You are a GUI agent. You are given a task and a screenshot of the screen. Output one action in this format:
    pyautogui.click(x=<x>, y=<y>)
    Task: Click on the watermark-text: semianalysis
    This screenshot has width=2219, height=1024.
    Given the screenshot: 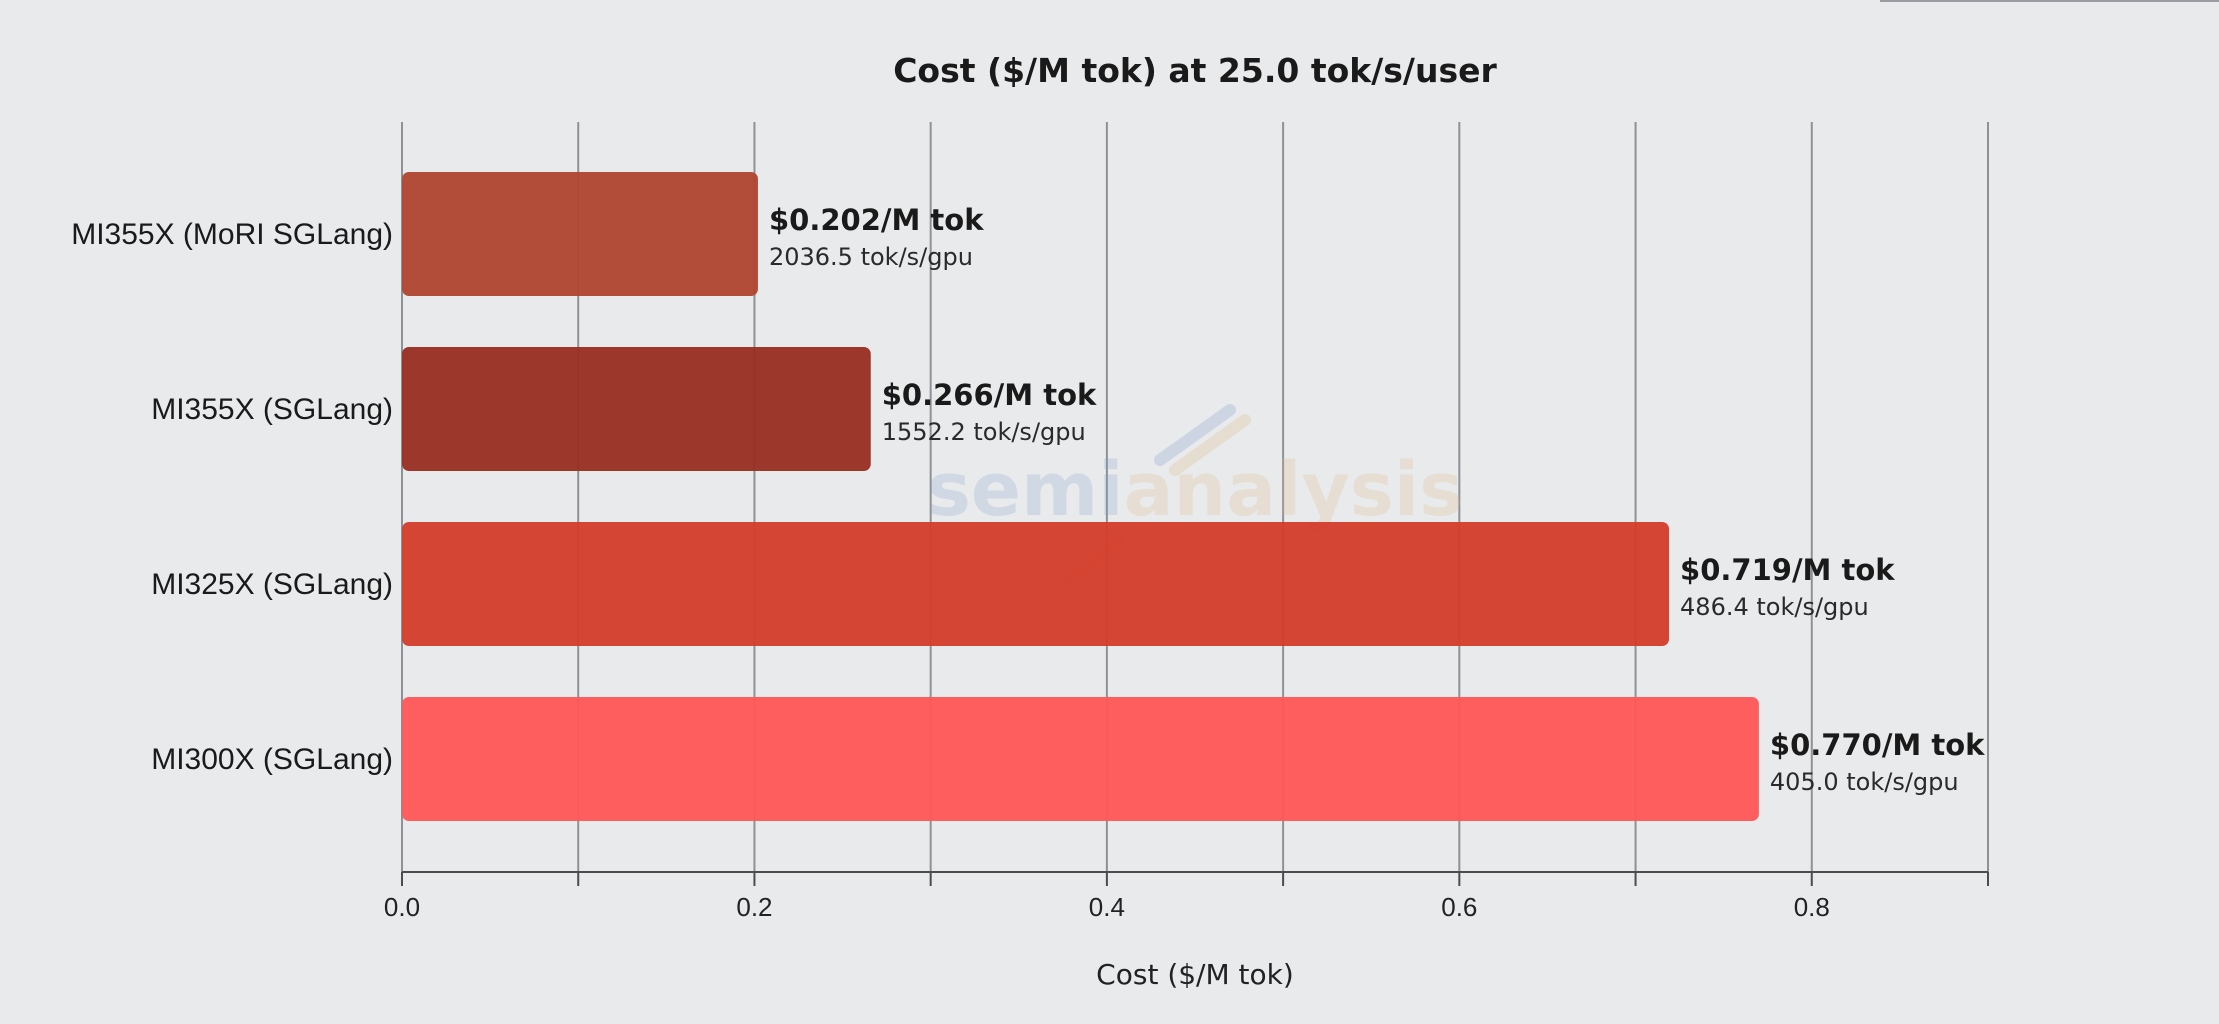 What is the action you would take?
    pyautogui.click(x=1195, y=490)
    